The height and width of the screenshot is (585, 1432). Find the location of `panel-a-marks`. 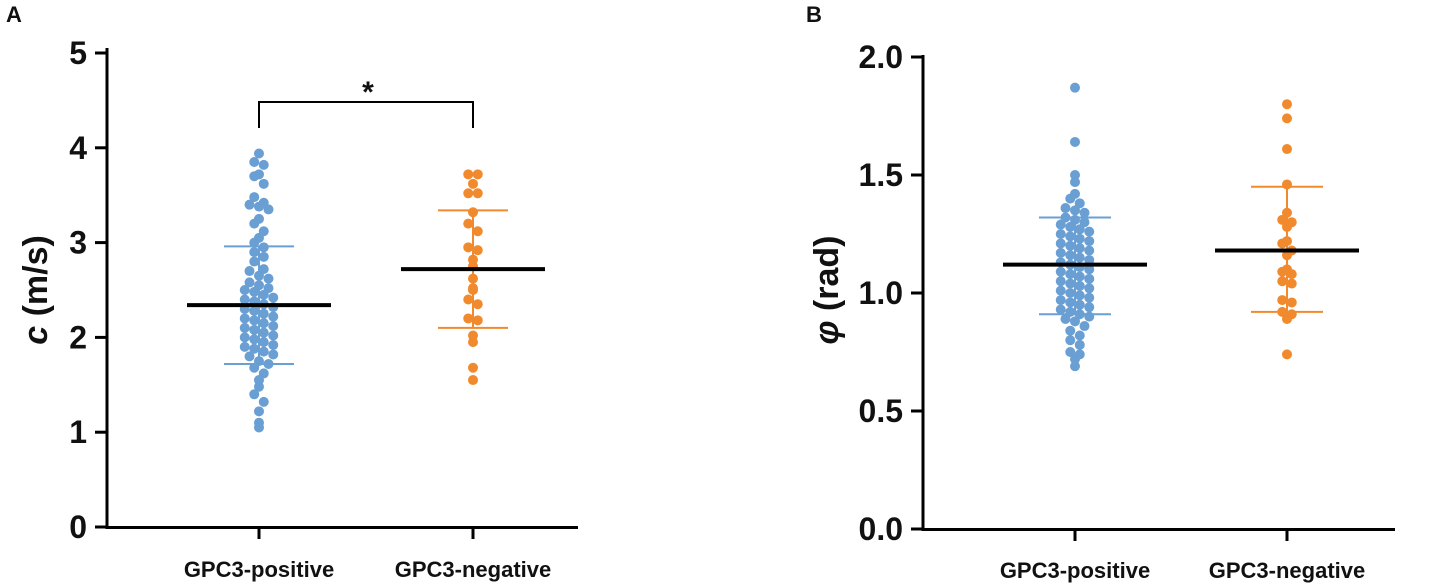

panel-a-marks is located at coordinates (366, 267).